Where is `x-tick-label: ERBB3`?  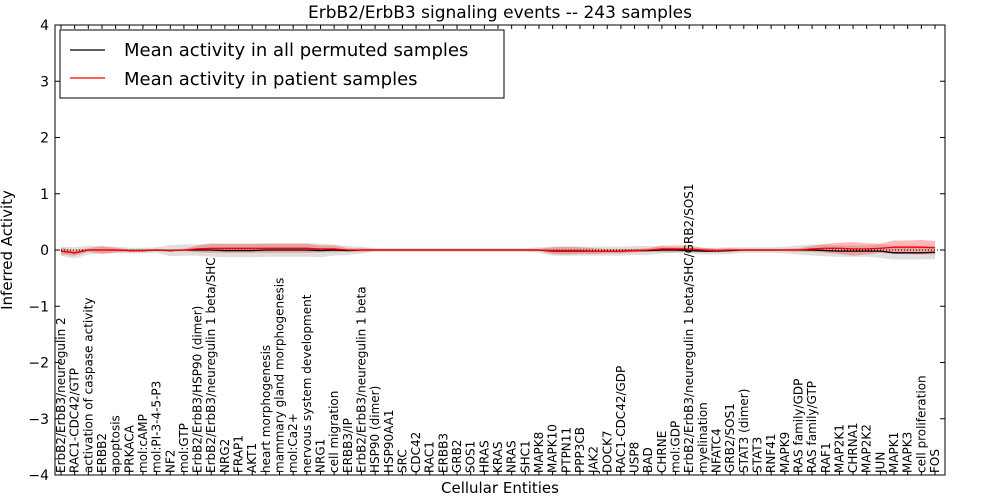 x-tick-label: ERBB3 is located at coordinates (443, 453).